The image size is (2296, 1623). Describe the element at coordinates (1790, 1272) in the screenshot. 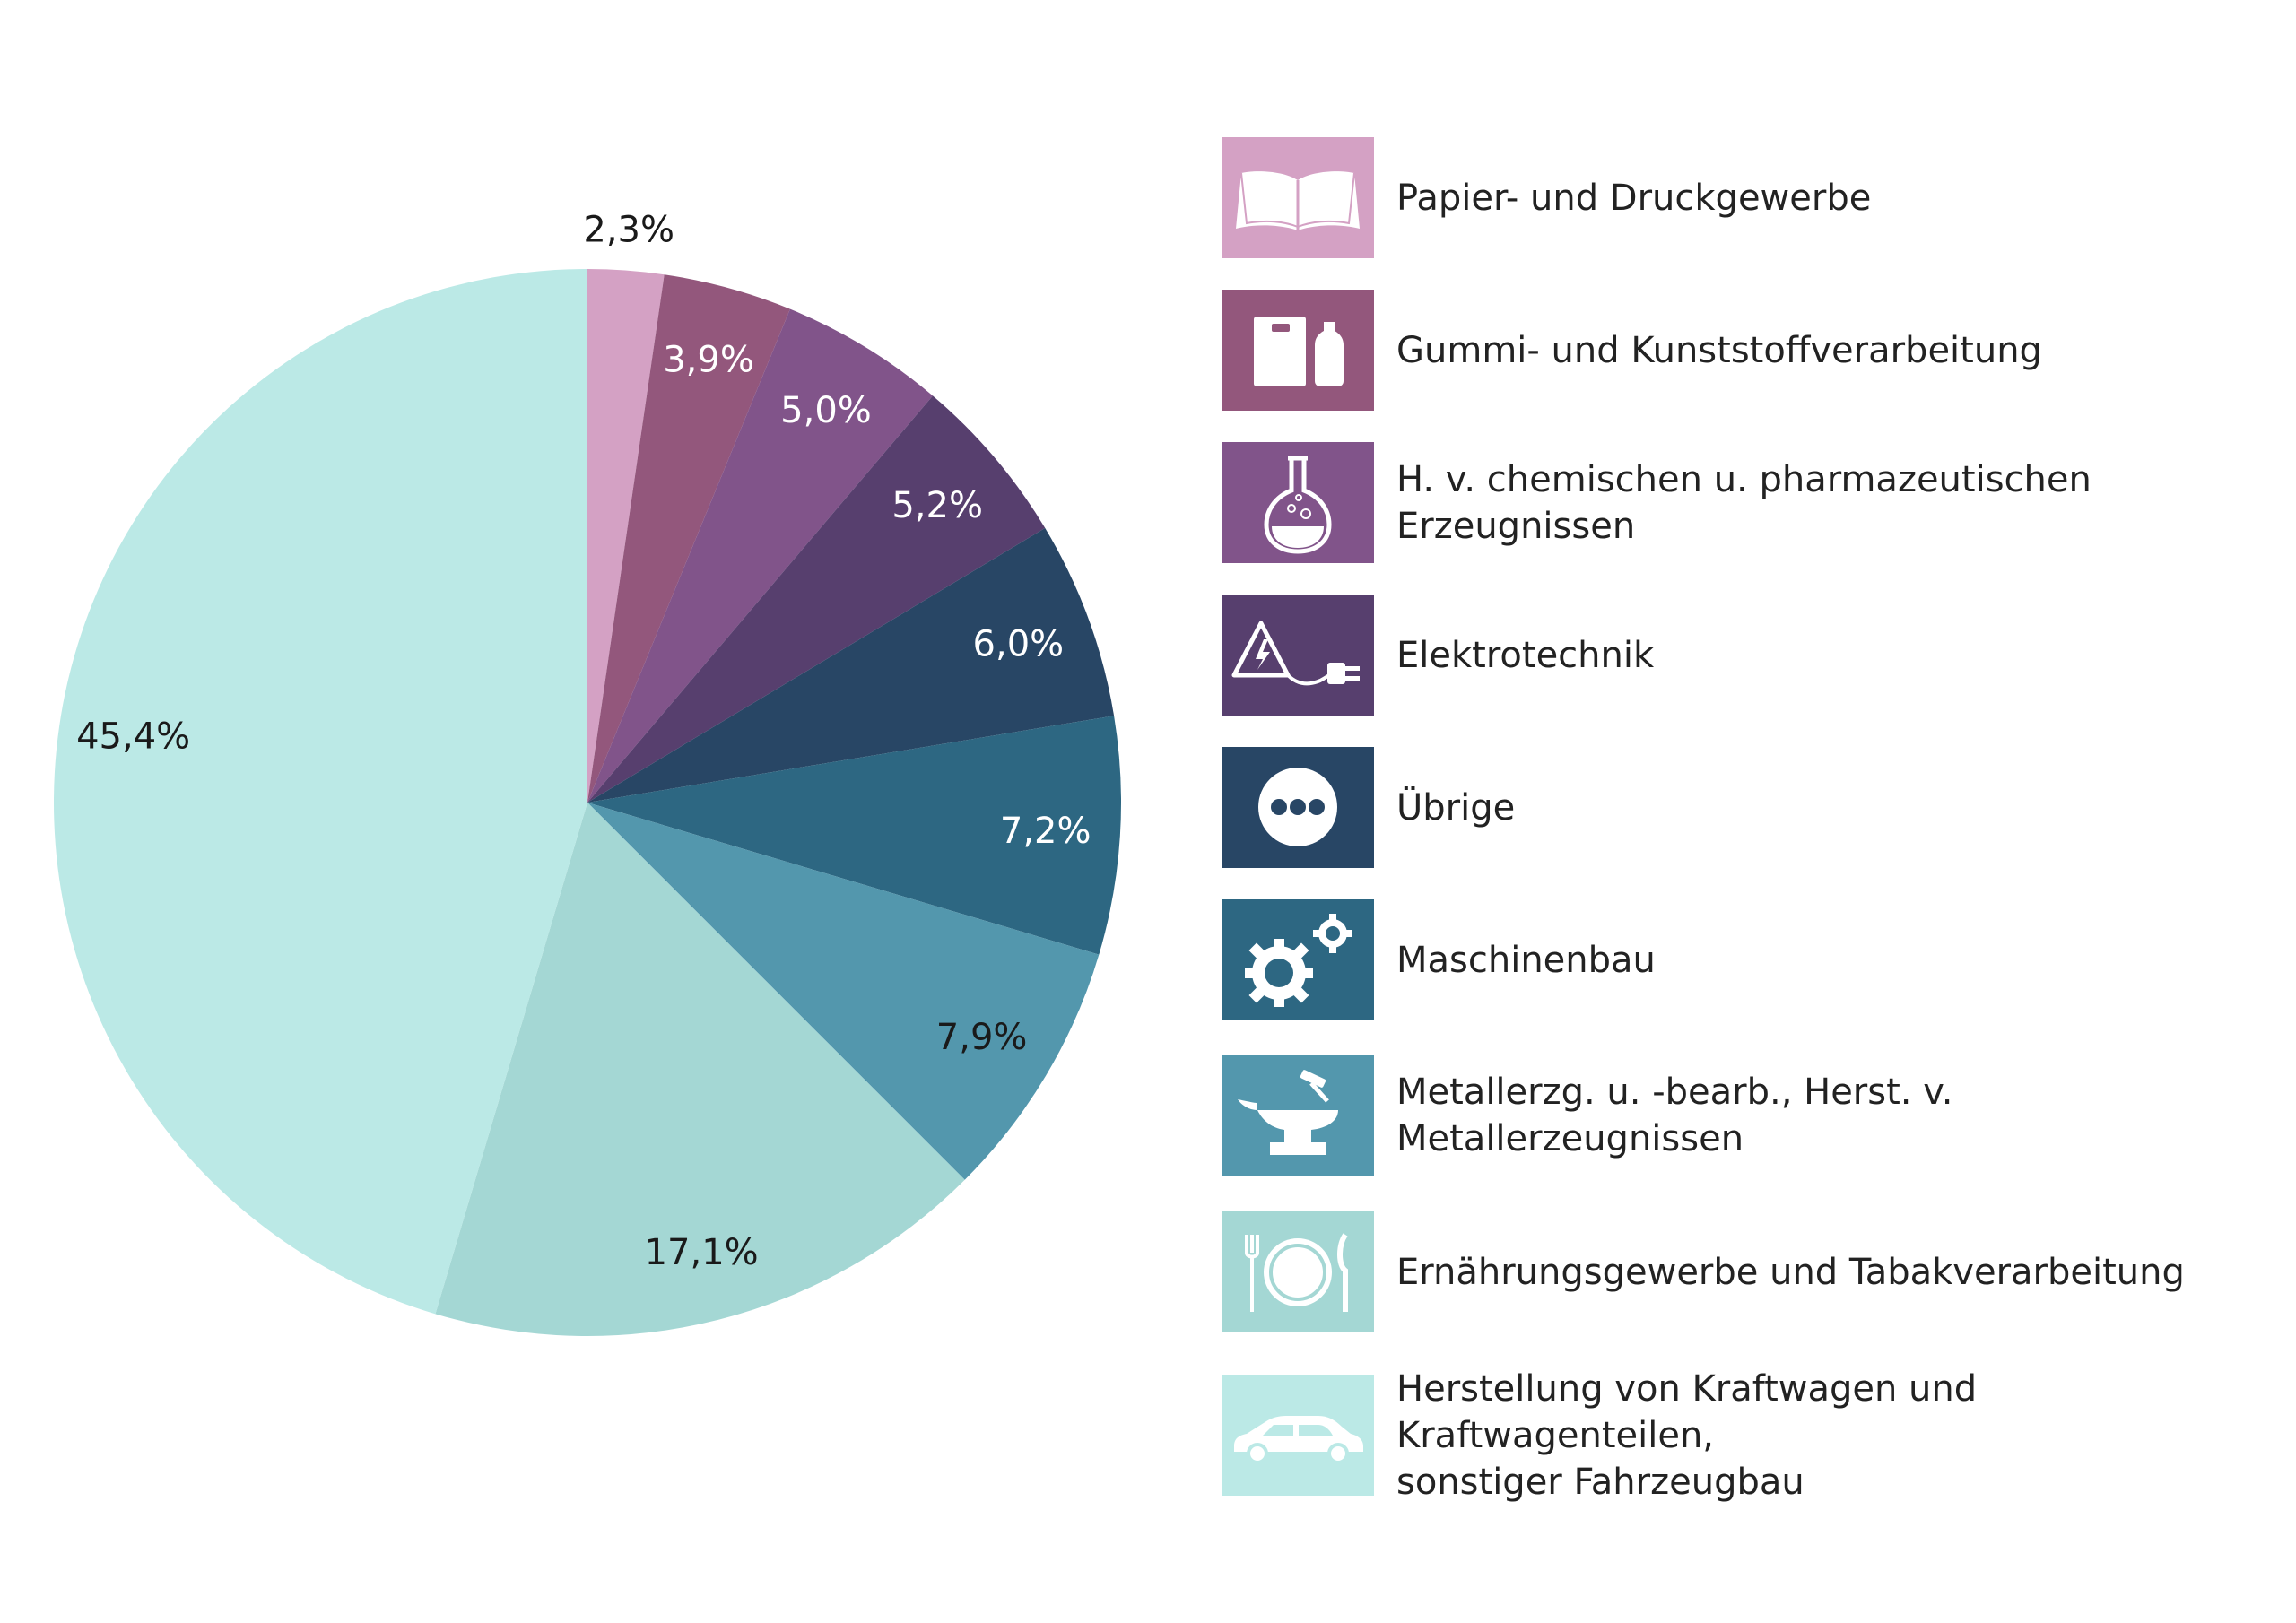

I see `legend-label: Ernährungsgewerbe und Tabakverarbeitung` at that location.